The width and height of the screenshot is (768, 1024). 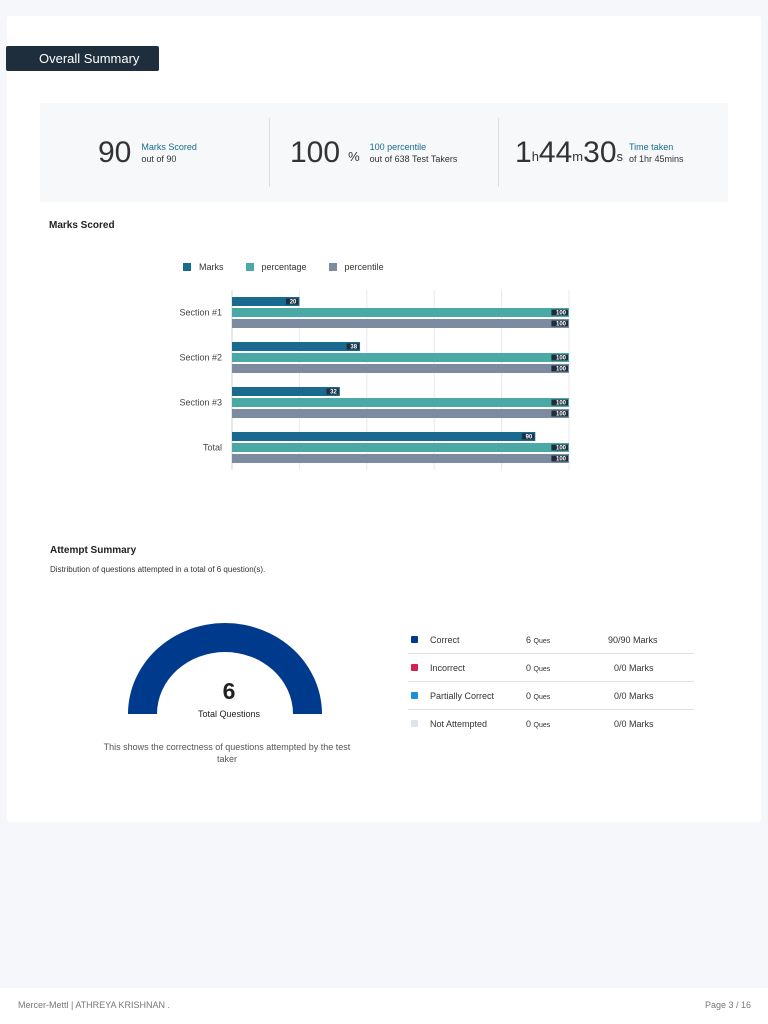 I want to click on donut-total-label: Total Questions, so click(x=229, y=714).